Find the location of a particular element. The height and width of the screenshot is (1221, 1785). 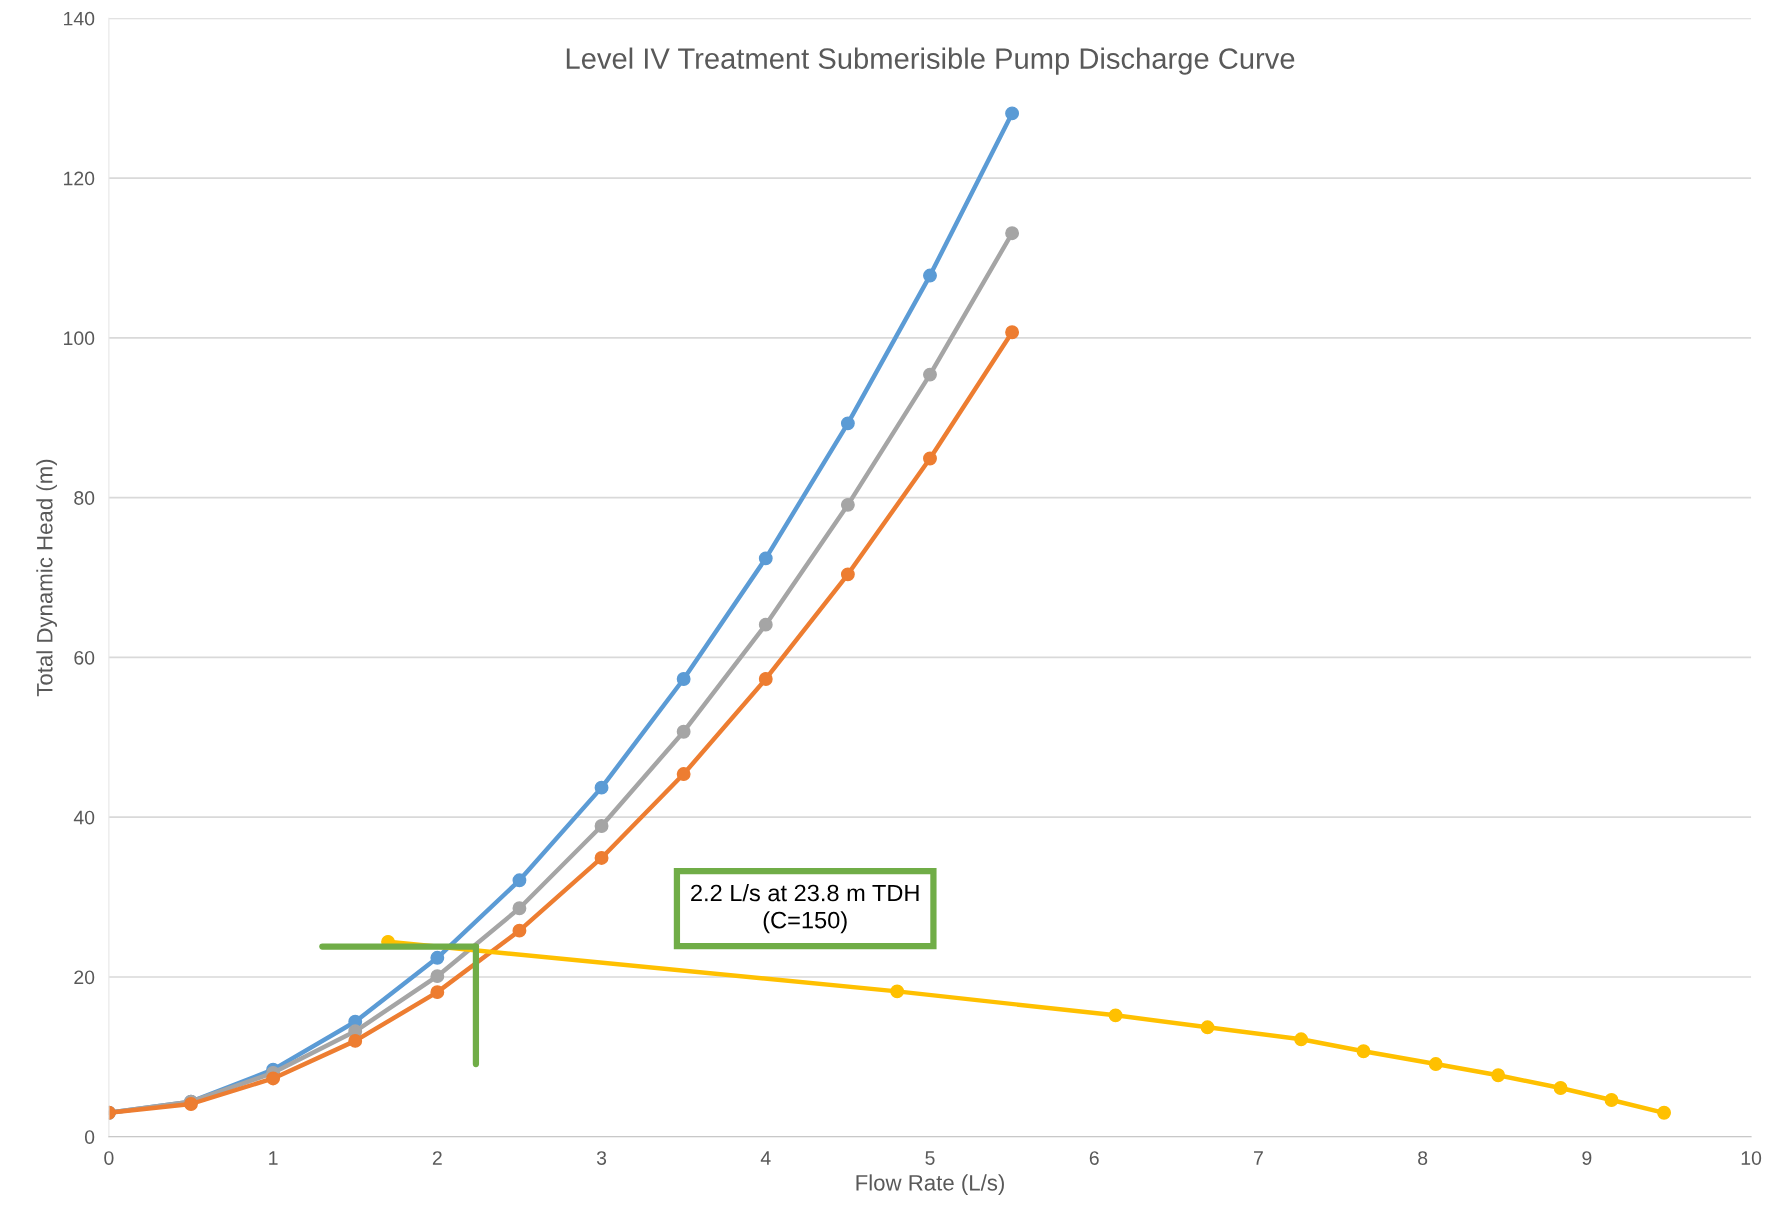

y-tick-label: 20 is located at coordinates (84, 977).